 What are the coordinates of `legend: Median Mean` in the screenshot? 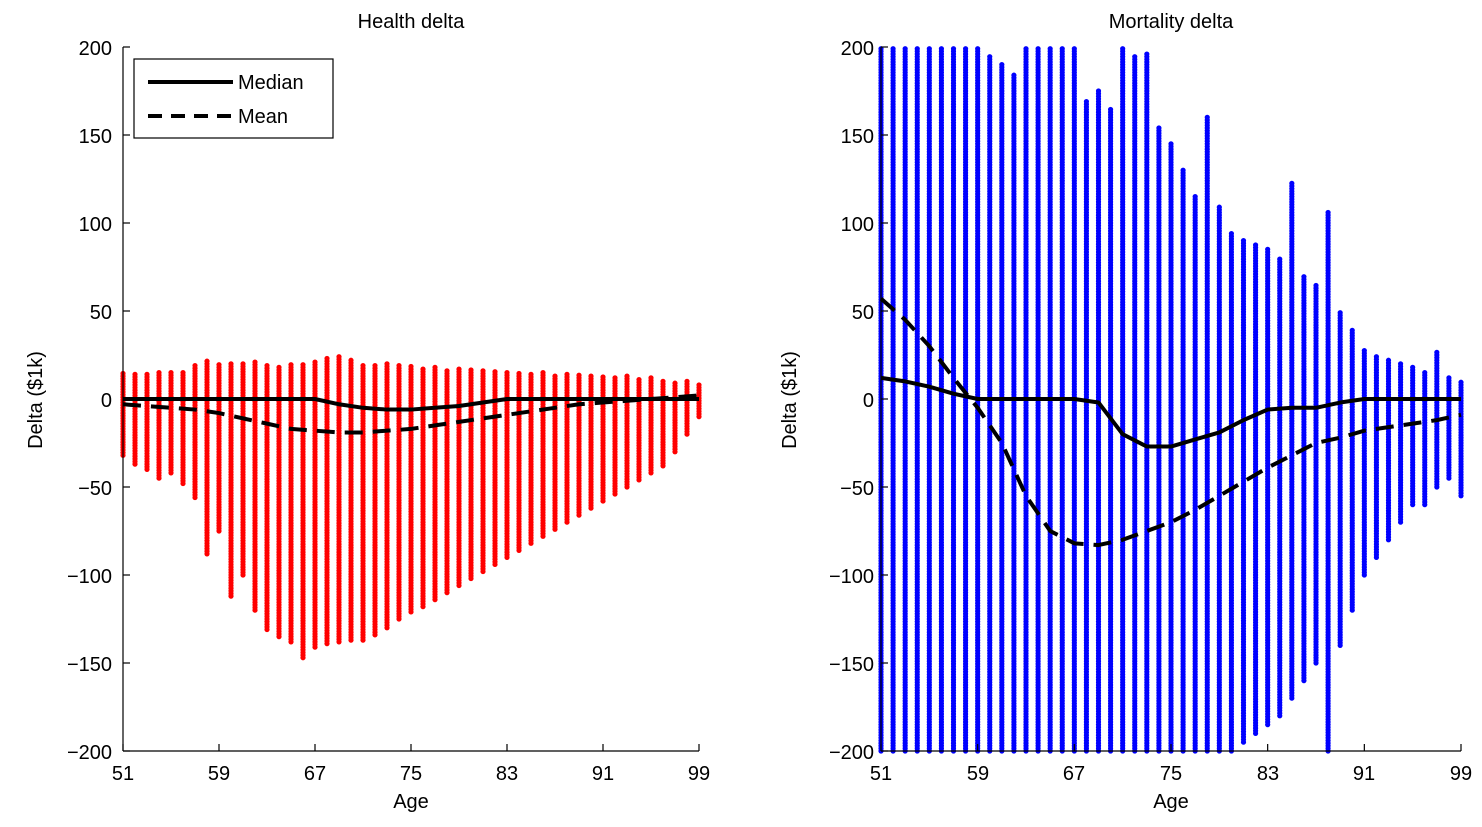 It's located at (233, 98).